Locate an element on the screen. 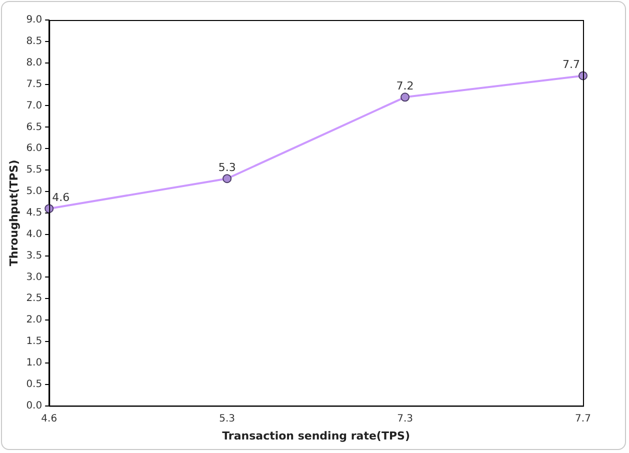  y-tick-label: 7.5 is located at coordinates (34, 84).